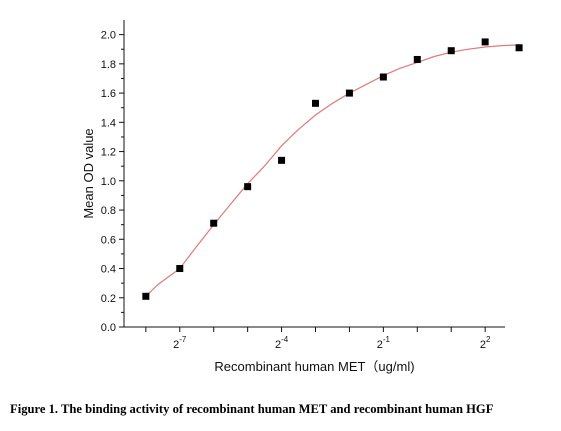  I want to click on x-tick-label: 2-7, so click(180, 343).